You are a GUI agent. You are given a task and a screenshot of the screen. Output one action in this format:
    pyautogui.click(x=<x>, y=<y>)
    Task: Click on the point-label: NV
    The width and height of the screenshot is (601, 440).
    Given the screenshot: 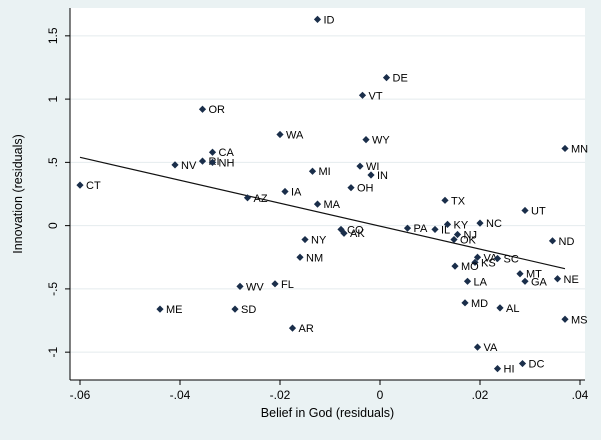 What is the action you would take?
    pyautogui.click(x=189, y=166)
    